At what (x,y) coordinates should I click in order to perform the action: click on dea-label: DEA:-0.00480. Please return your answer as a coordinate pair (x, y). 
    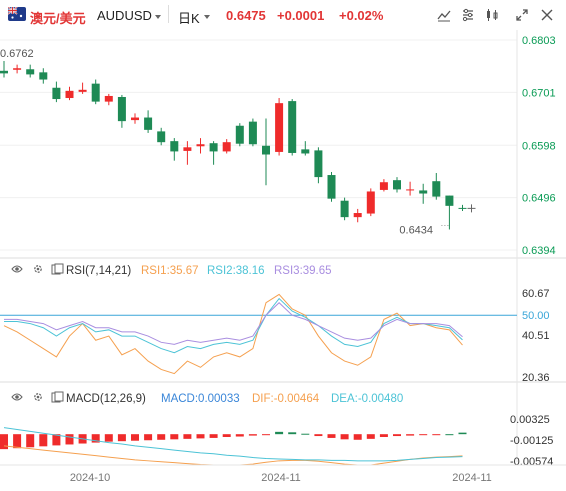
    Looking at the image, I should click on (367, 399).